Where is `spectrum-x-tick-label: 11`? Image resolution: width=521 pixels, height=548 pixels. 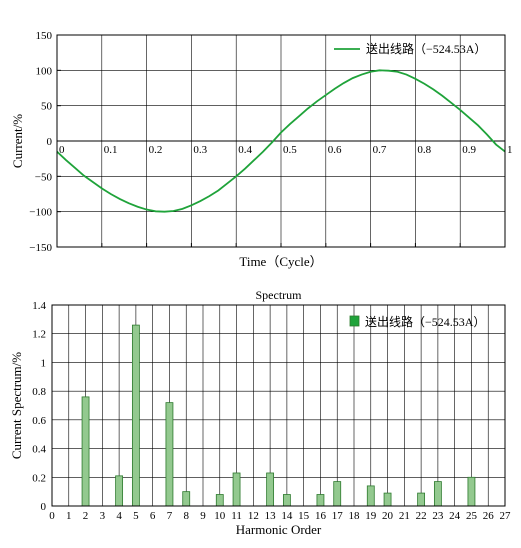 spectrum-x-tick-label: 11 is located at coordinates (236, 516).